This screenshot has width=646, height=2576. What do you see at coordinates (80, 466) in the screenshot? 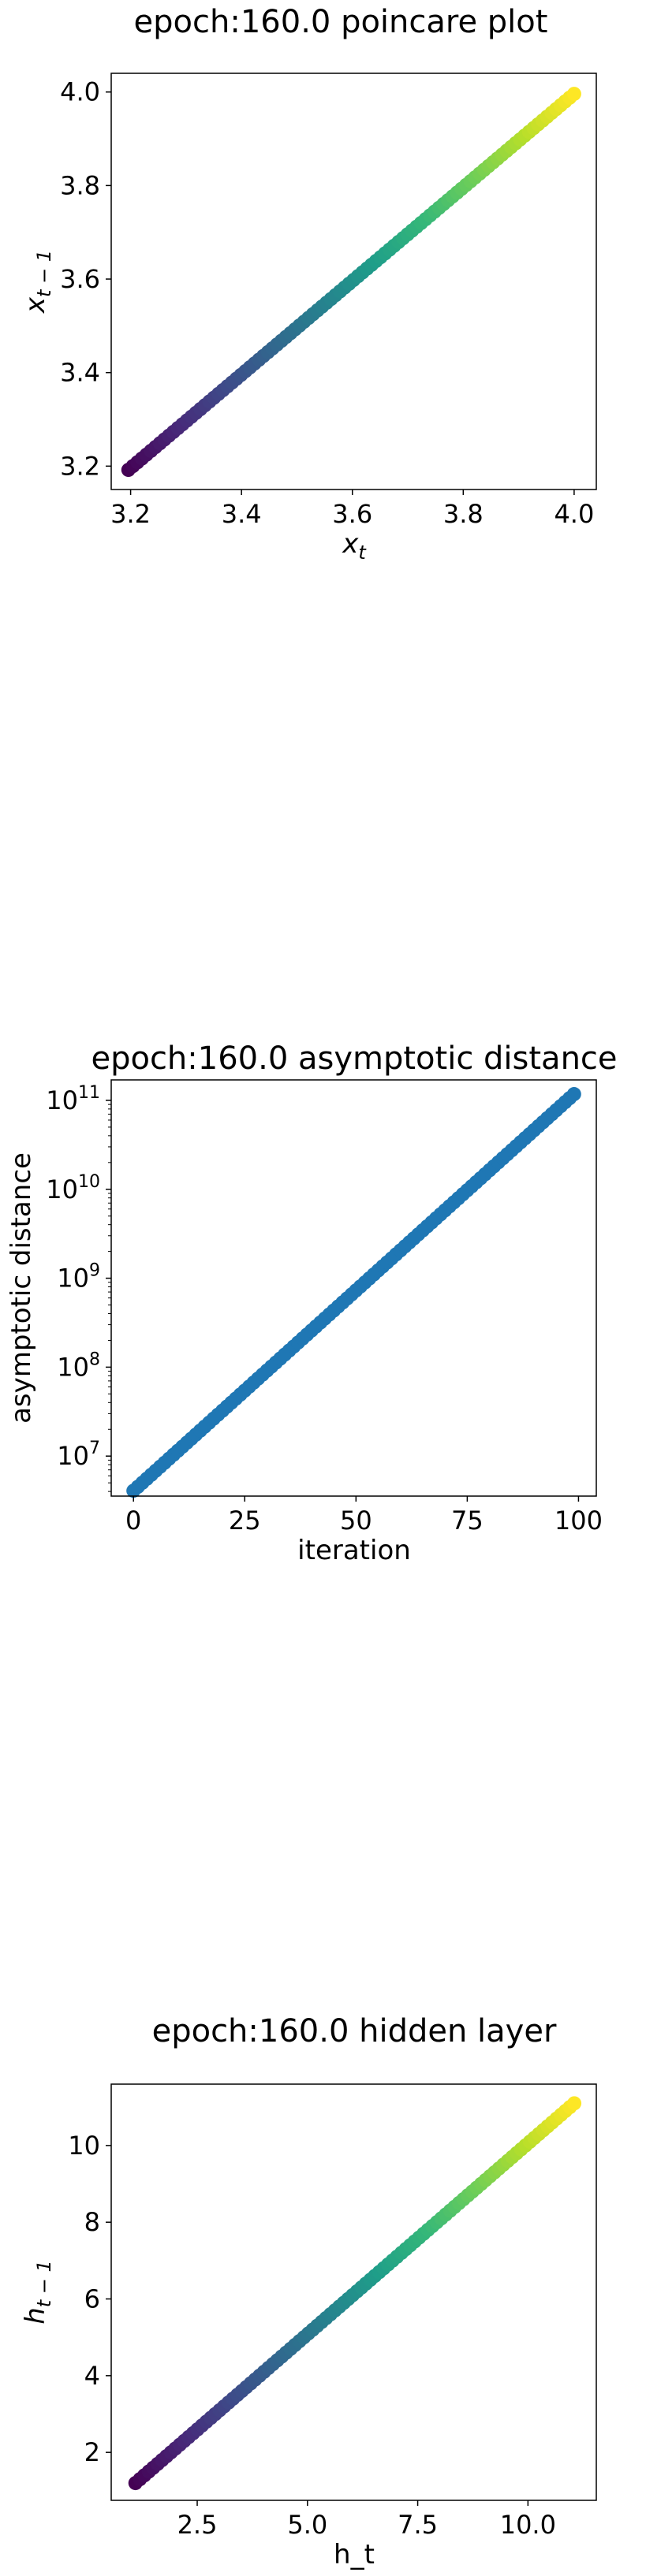
I see `y-tick-label: 3.2` at bounding box center [80, 466].